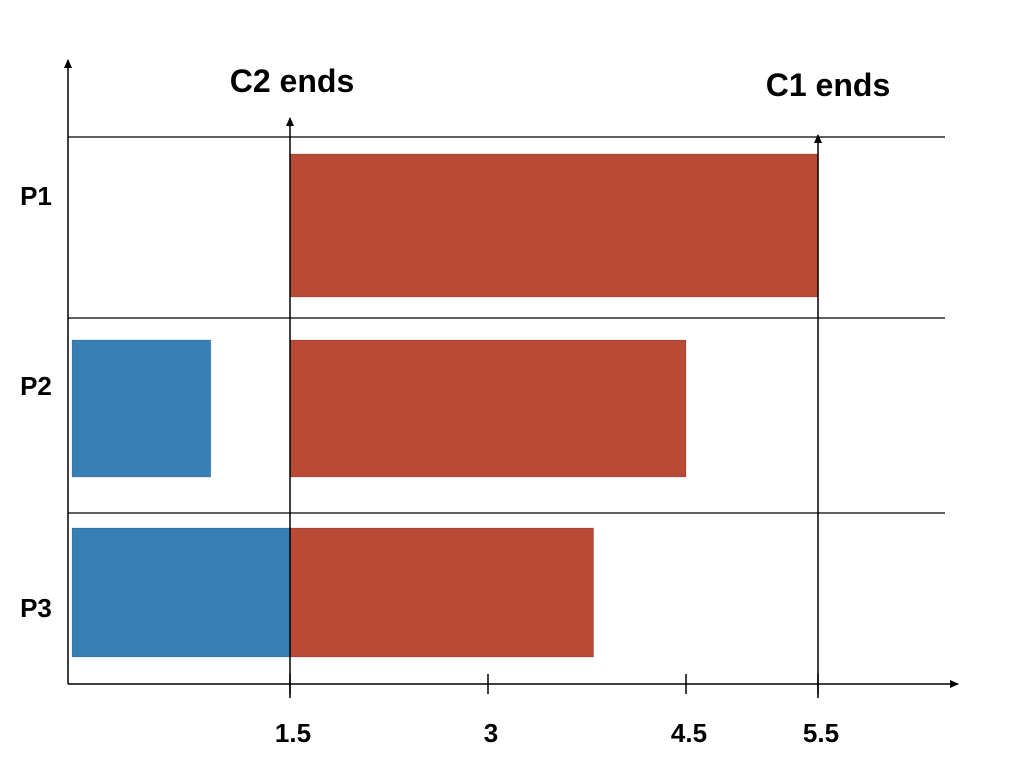 The width and height of the screenshot is (1024, 768). I want to click on marker-label-c1-ends: C1 ends, so click(828, 85).